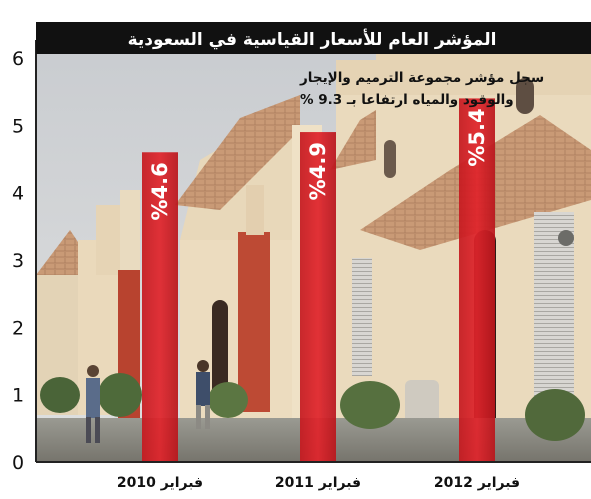  Describe the element at coordinates (18, 59) in the screenshot. I see `y-tick-label: 6` at that location.